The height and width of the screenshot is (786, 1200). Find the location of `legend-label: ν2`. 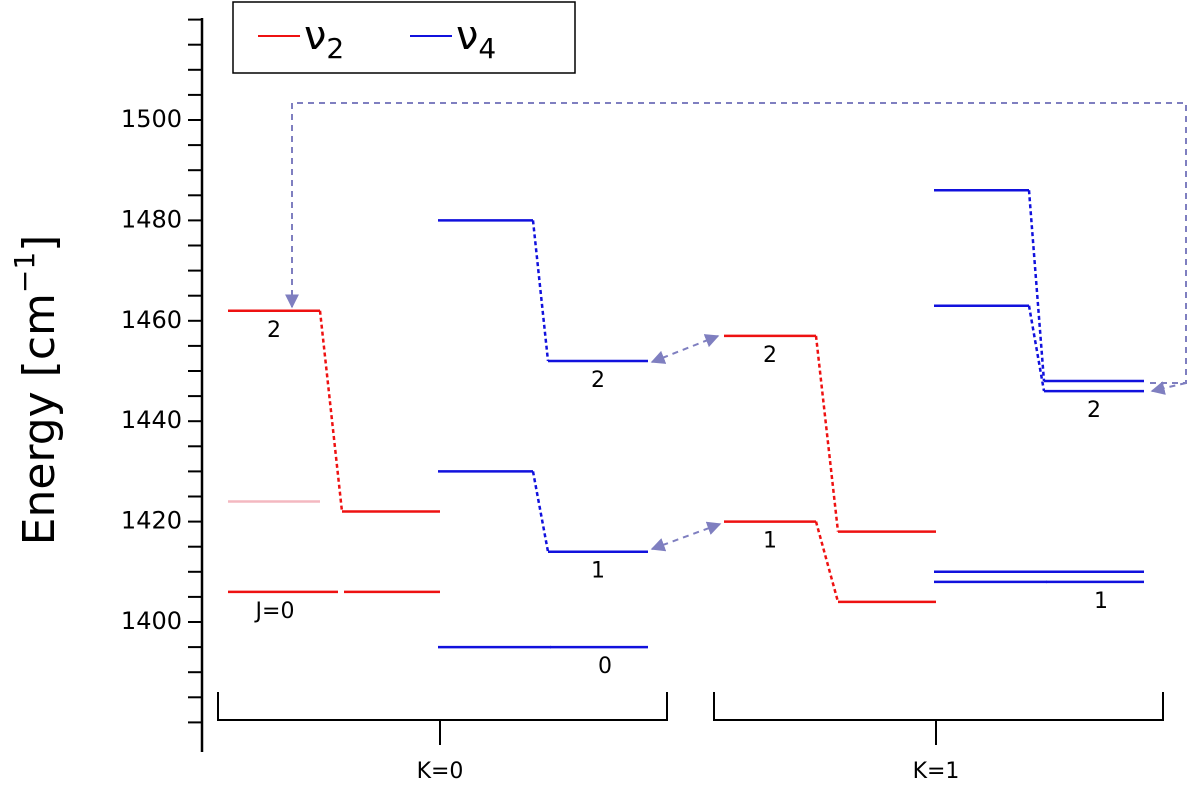

legend-label: ν2 is located at coordinates (324, 39).